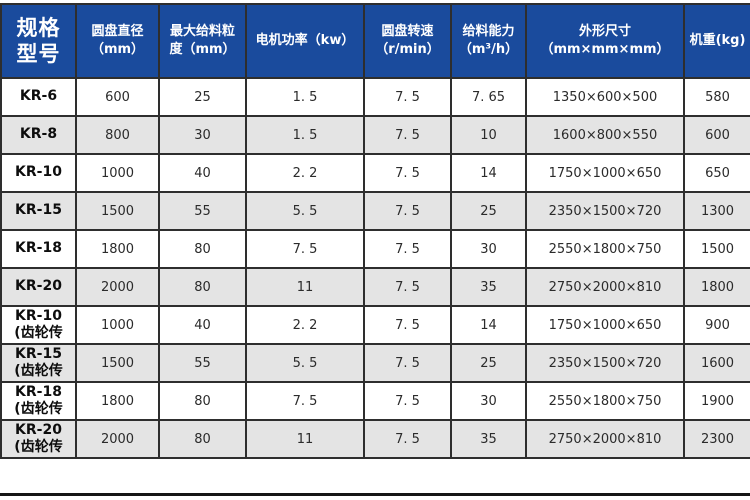  I want to click on header-overall-dimensions: 外形尺寸 （mm×mm×mm）, so click(605, 41).